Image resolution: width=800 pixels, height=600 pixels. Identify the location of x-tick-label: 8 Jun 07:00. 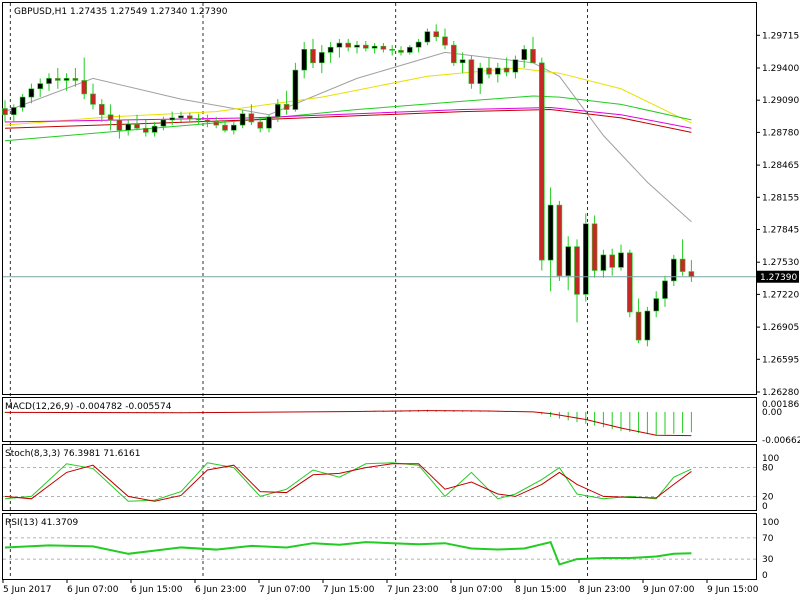
(477, 590).